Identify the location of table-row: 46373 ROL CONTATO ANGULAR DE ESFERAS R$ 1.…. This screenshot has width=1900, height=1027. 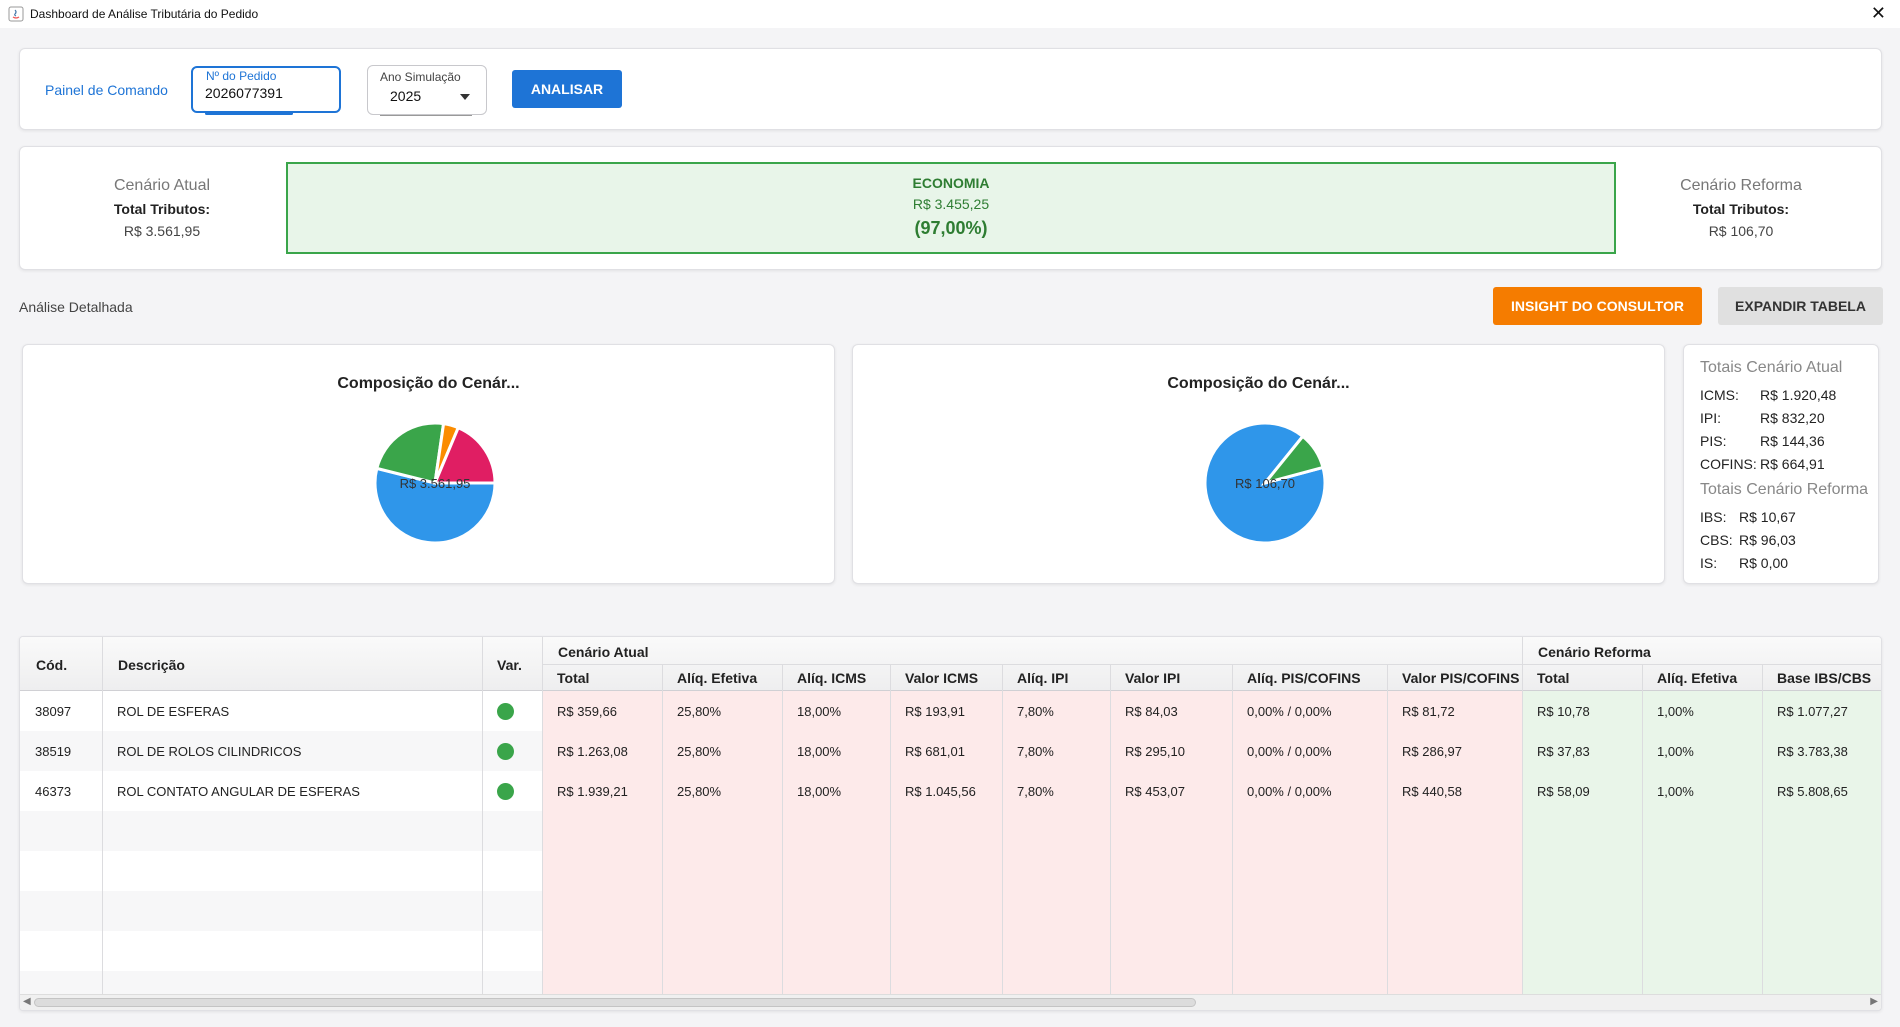
(950, 791).